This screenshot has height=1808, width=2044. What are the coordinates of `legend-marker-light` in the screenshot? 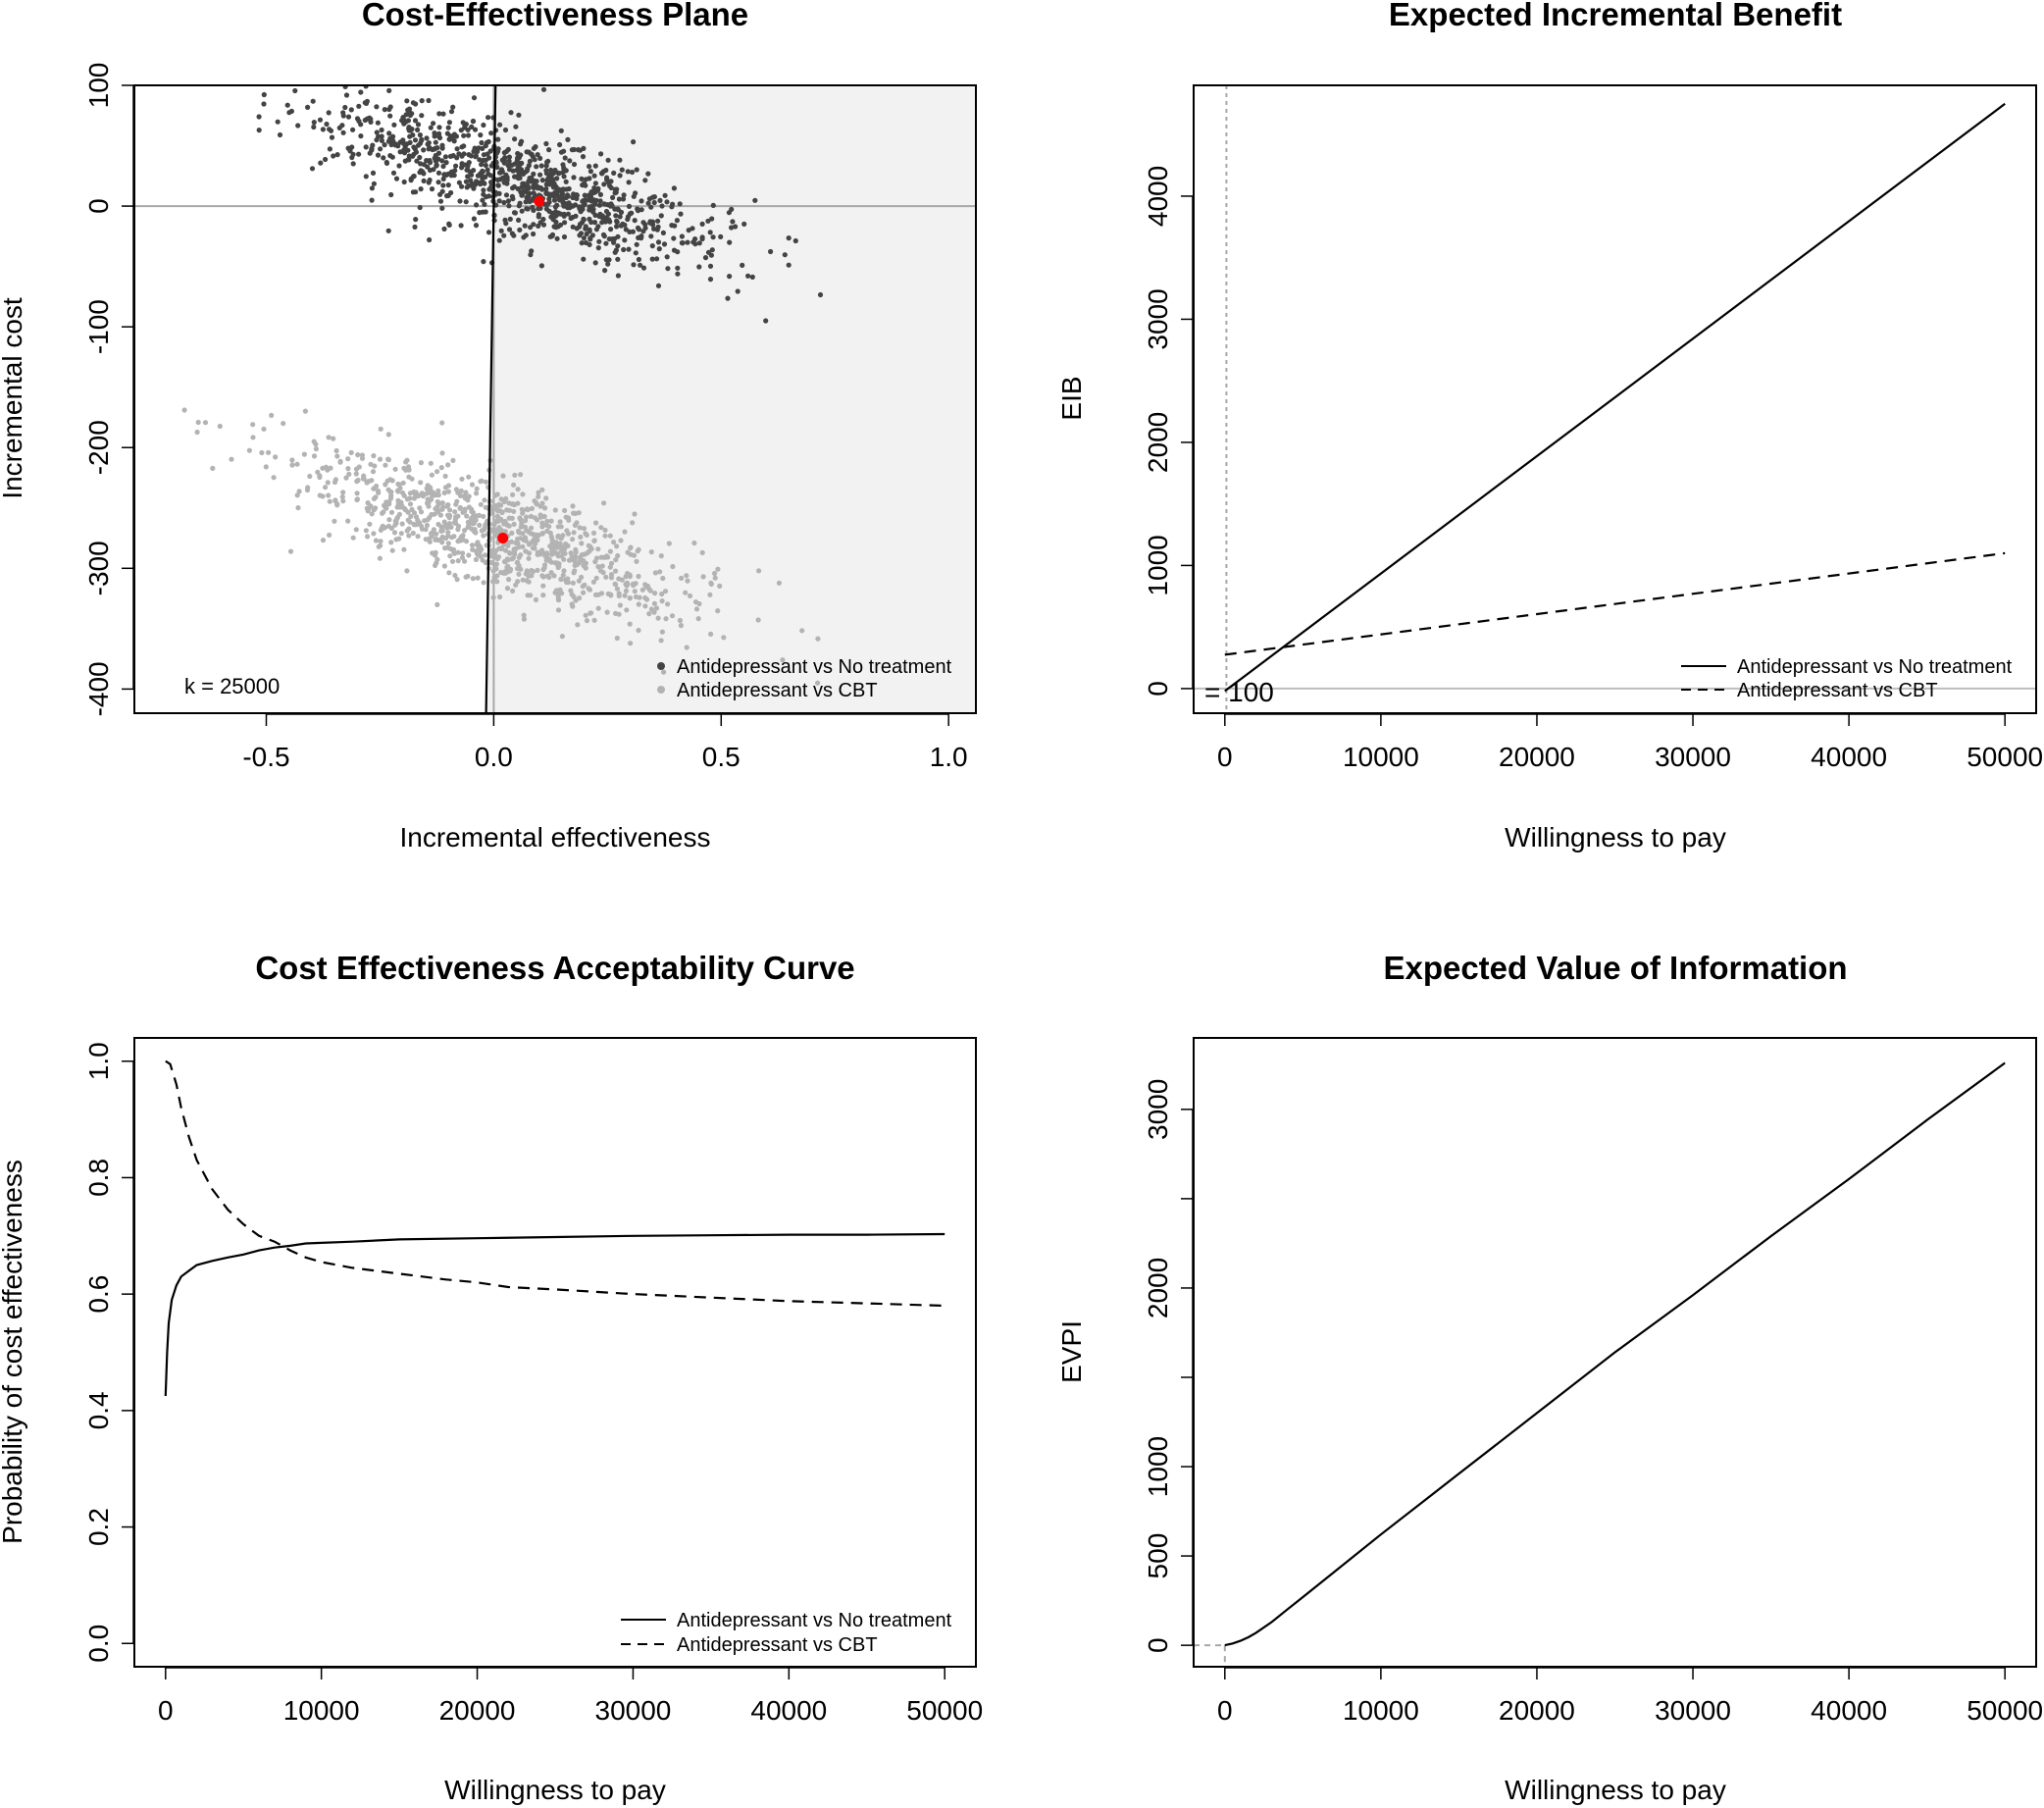 It's located at (661, 690).